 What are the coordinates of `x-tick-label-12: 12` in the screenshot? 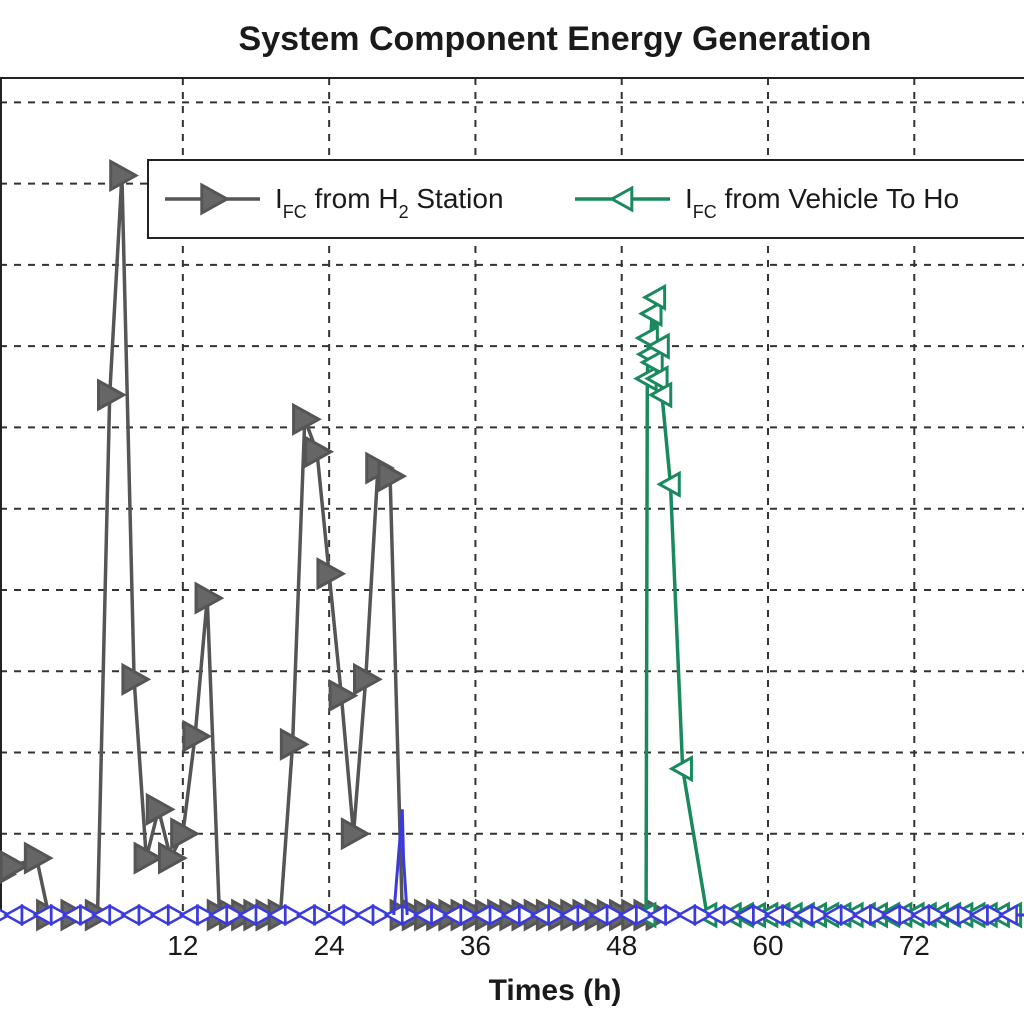 It's located at (182, 945).